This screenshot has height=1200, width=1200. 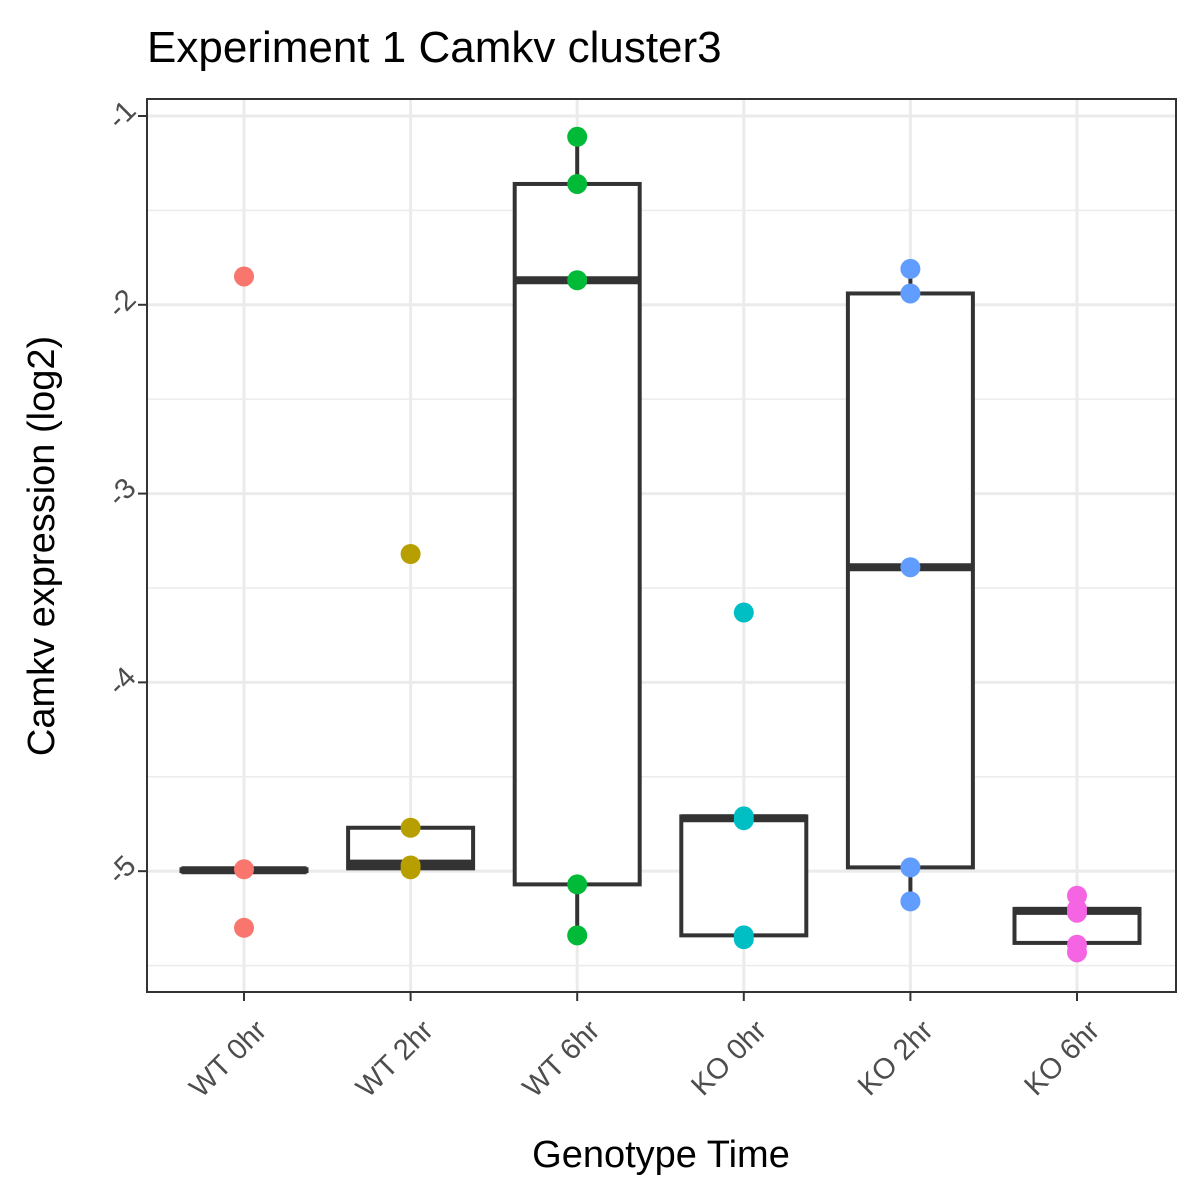 What do you see at coordinates (229, 1059) in the screenshot?
I see `x-tick-label: WT 0hr` at bounding box center [229, 1059].